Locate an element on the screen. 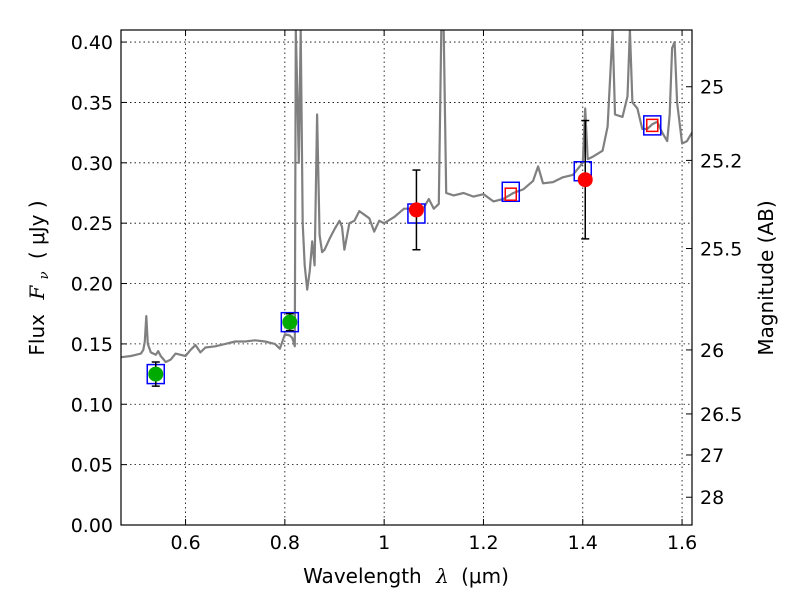  y-axis-symbol: F is located at coordinates (37, 293).